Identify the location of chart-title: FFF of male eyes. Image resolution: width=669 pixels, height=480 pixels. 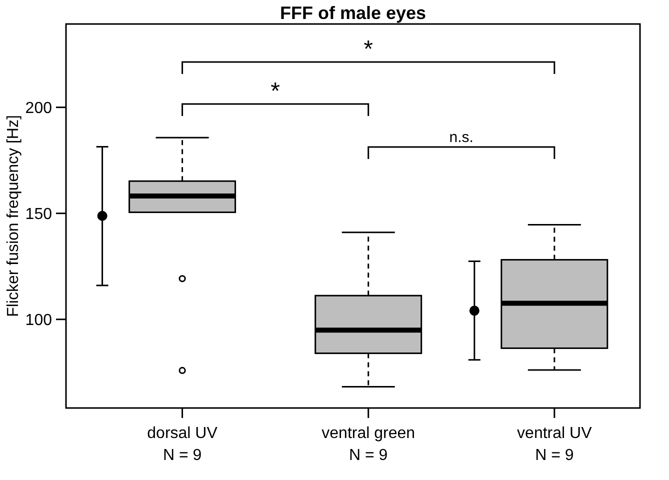
(353, 13).